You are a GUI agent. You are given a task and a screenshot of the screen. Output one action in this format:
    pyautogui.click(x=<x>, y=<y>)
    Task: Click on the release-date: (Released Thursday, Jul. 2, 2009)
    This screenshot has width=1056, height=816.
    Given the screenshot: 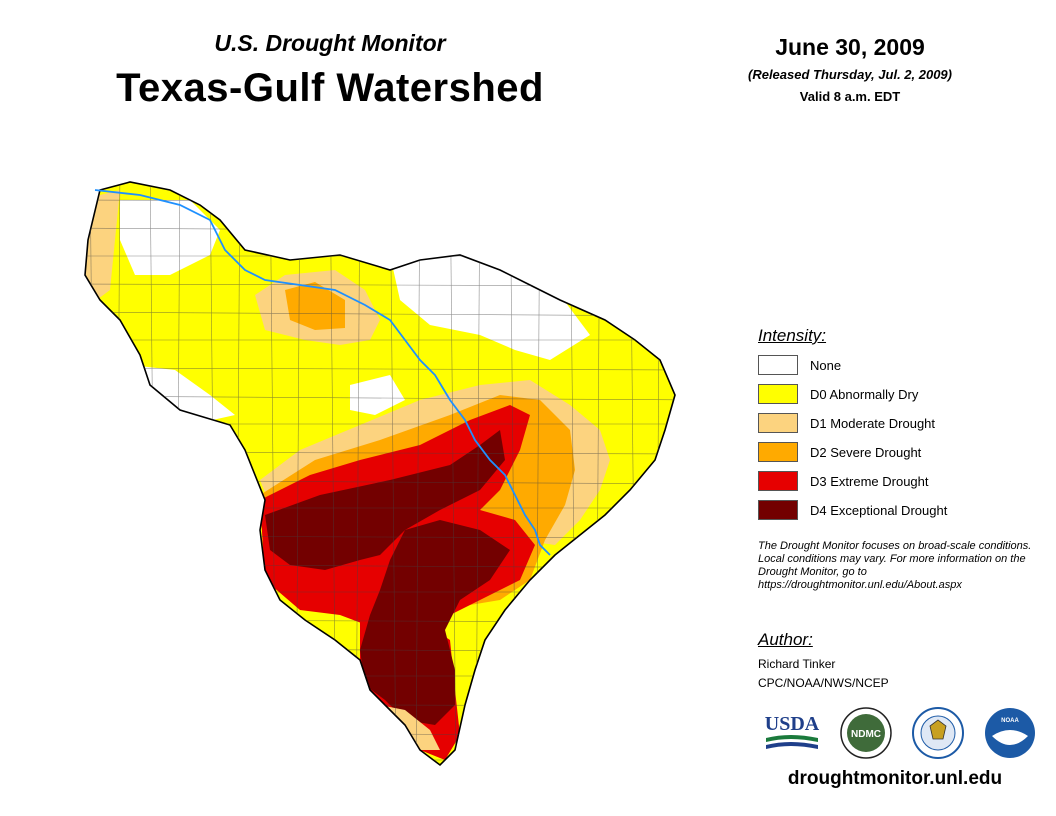 What is the action you would take?
    pyautogui.click(x=850, y=74)
    